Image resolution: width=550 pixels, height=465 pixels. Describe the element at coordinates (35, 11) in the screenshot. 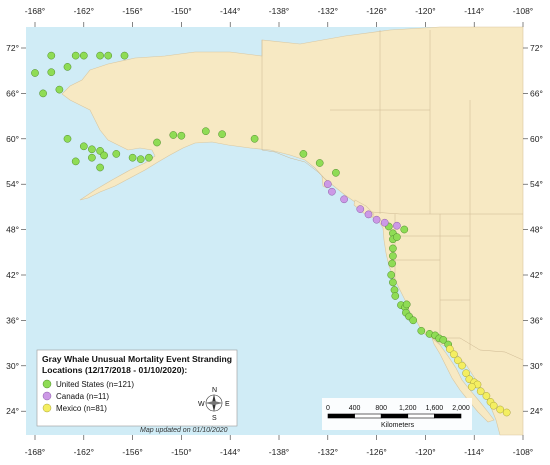

I see `lon-label-top: -168°` at that location.